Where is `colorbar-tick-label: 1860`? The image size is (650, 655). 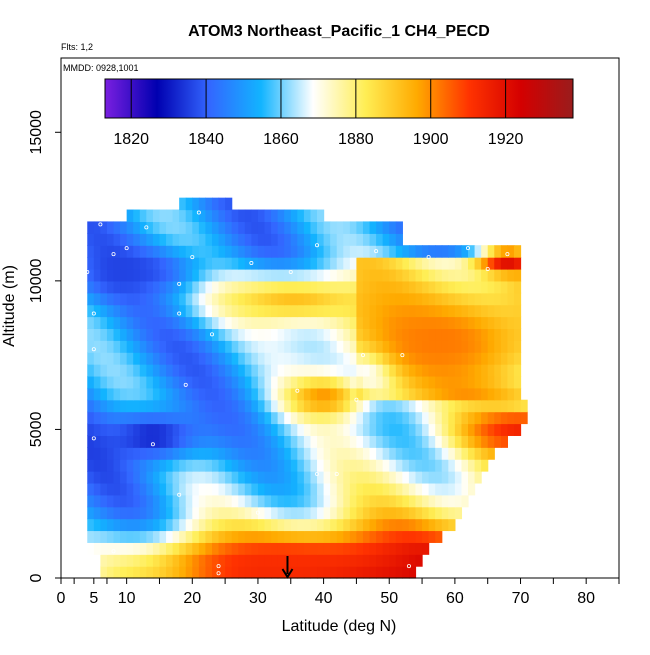
colorbar-tick-label: 1860 is located at coordinates (281, 139).